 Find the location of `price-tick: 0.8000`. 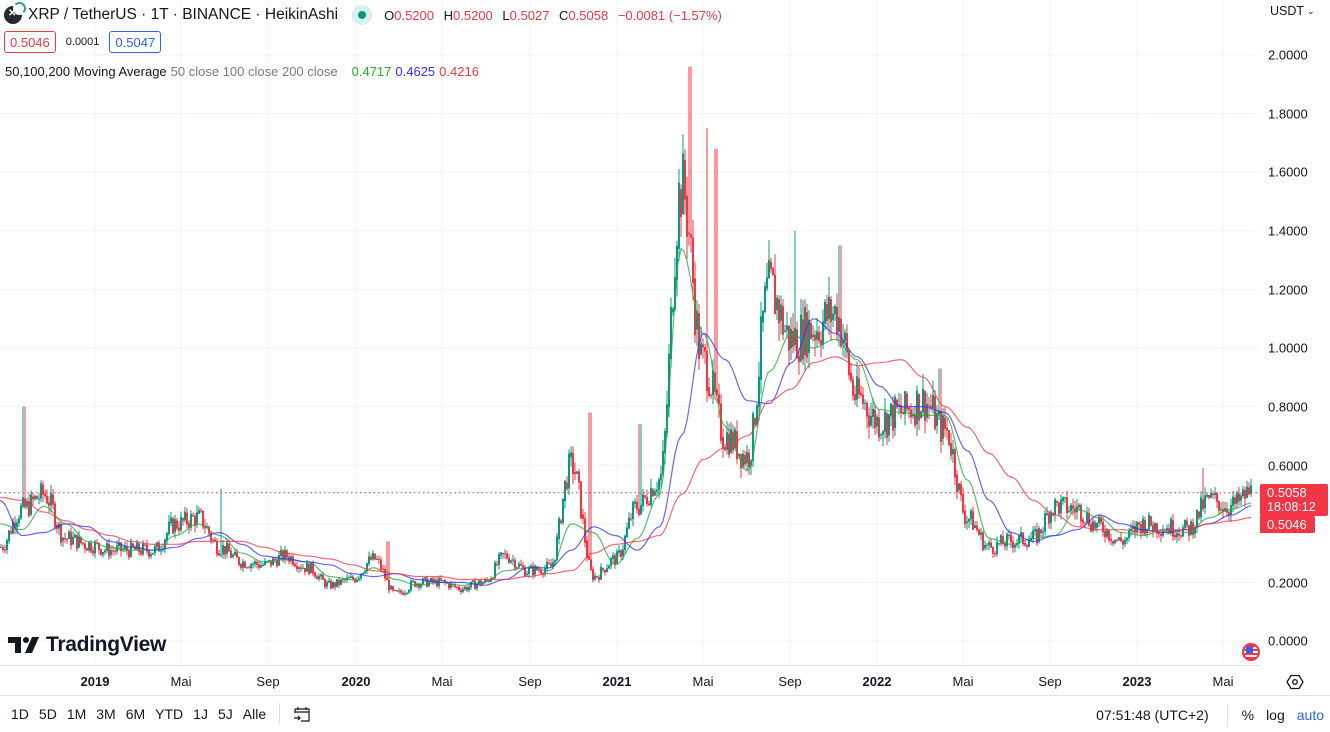

price-tick: 0.8000 is located at coordinates (1288, 407).